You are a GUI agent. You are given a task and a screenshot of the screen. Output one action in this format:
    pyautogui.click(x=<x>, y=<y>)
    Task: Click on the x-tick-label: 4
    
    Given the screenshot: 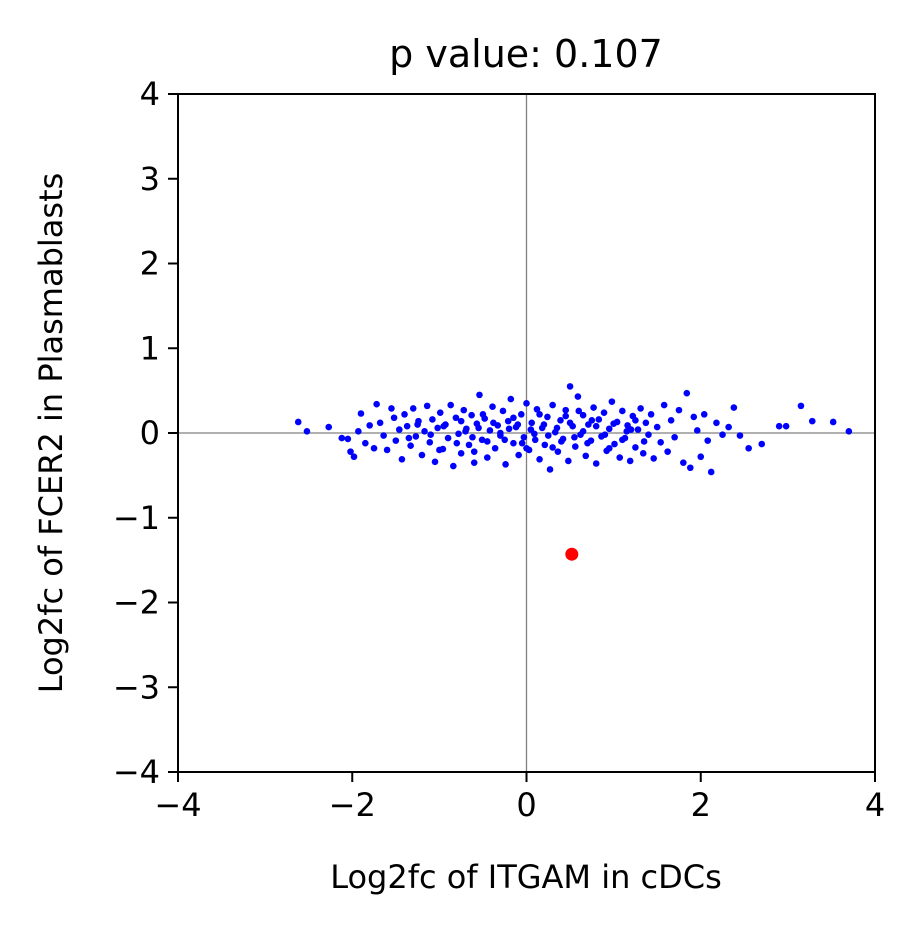 What is the action you would take?
    pyautogui.click(x=875, y=805)
    